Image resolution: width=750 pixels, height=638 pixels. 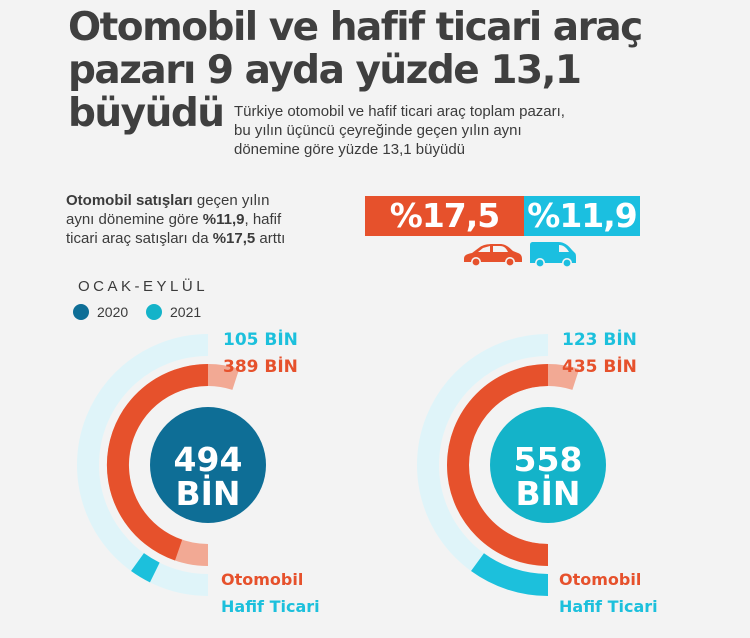 What do you see at coordinates (548, 459) in the screenshot?
I see `donut-2021-total-number: 558` at bounding box center [548, 459].